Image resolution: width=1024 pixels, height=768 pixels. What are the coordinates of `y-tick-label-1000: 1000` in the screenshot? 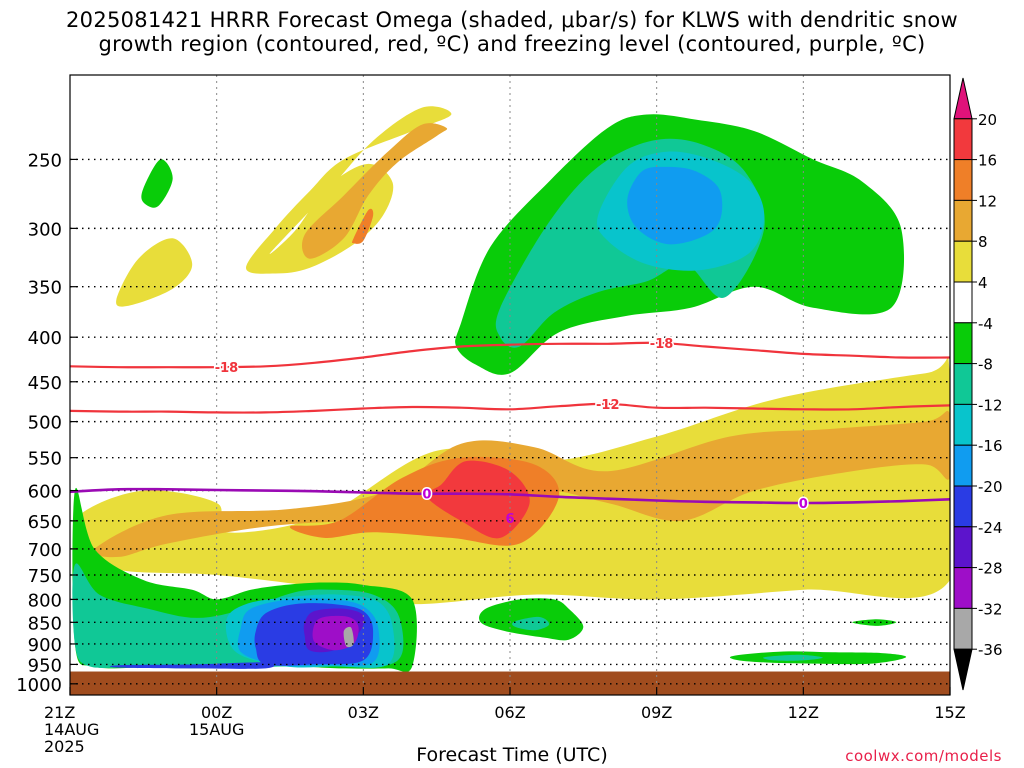 It's located at (39, 685).